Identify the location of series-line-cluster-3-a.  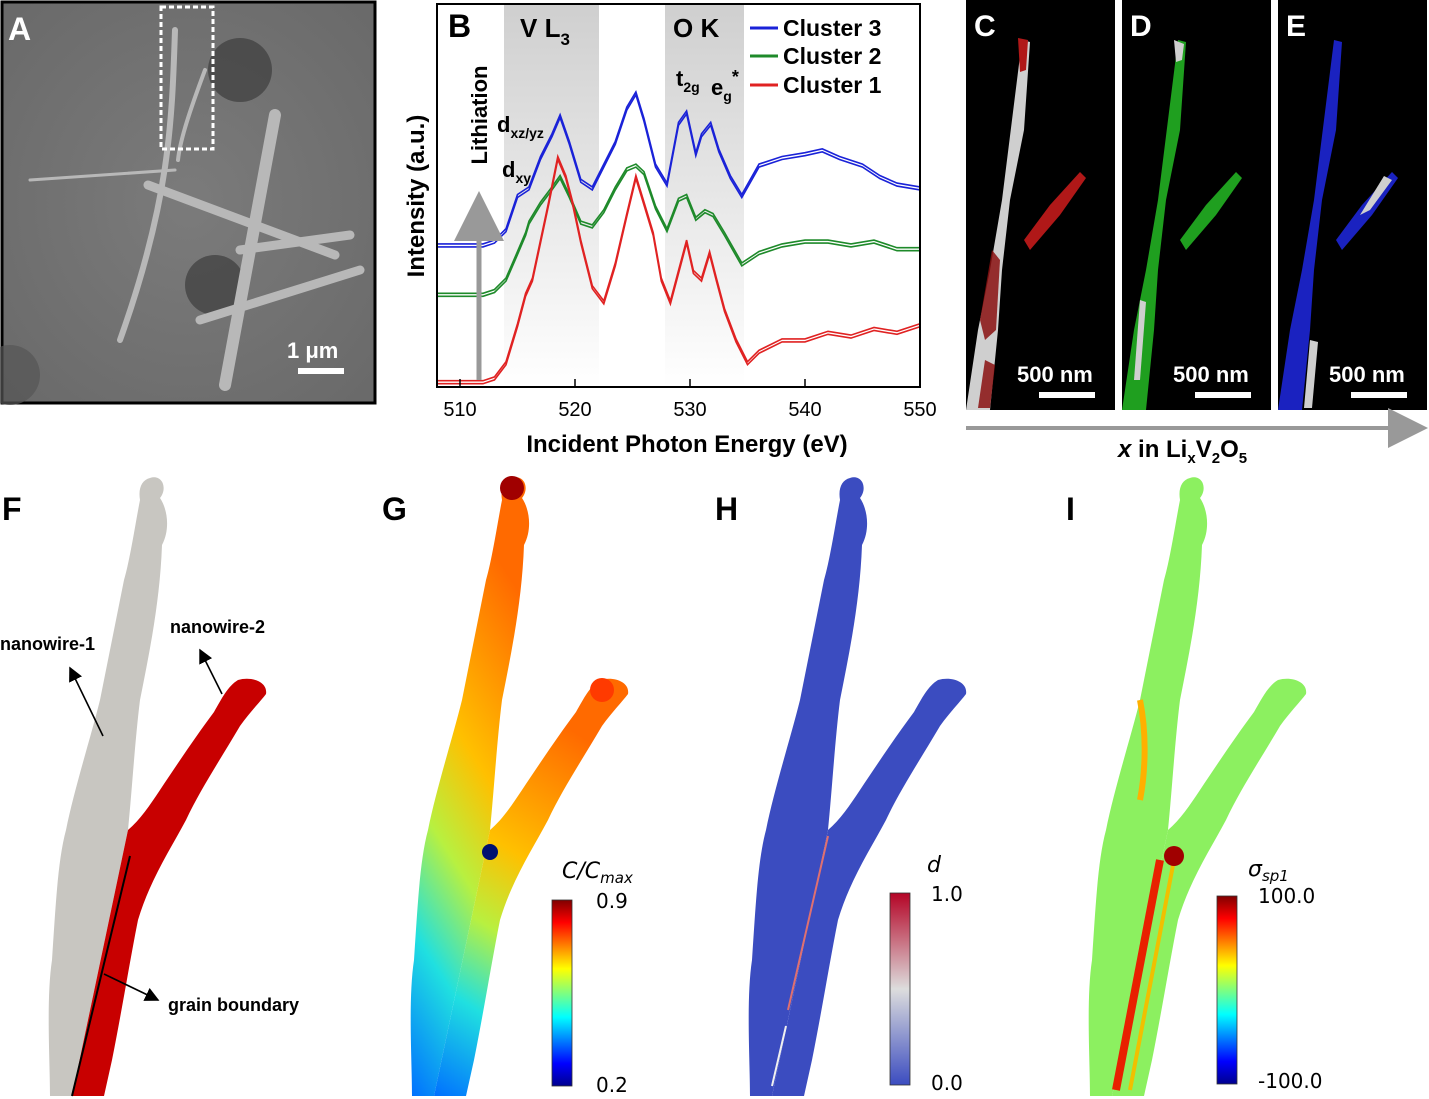
(679, 167).